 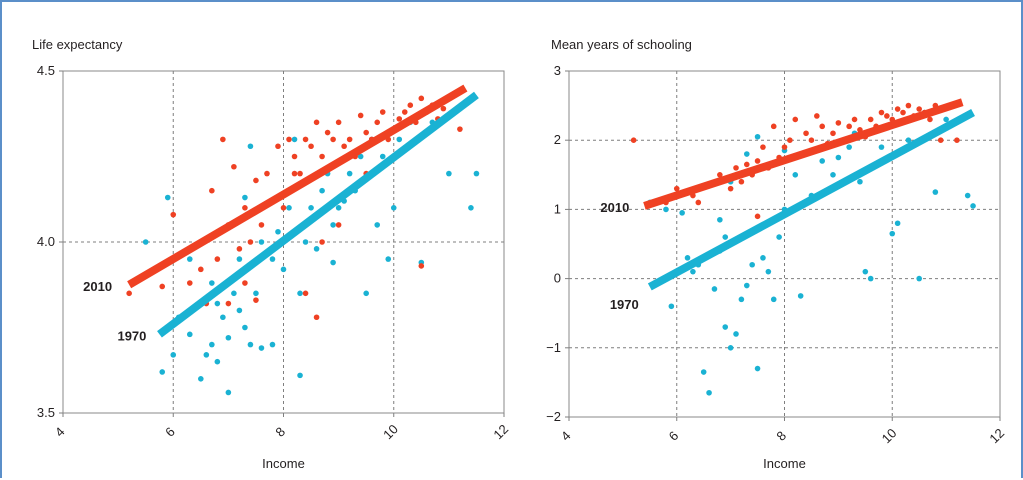 What do you see at coordinates (46, 412) in the screenshot?
I see `y-tick-label: 3.5` at bounding box center [46, 412].